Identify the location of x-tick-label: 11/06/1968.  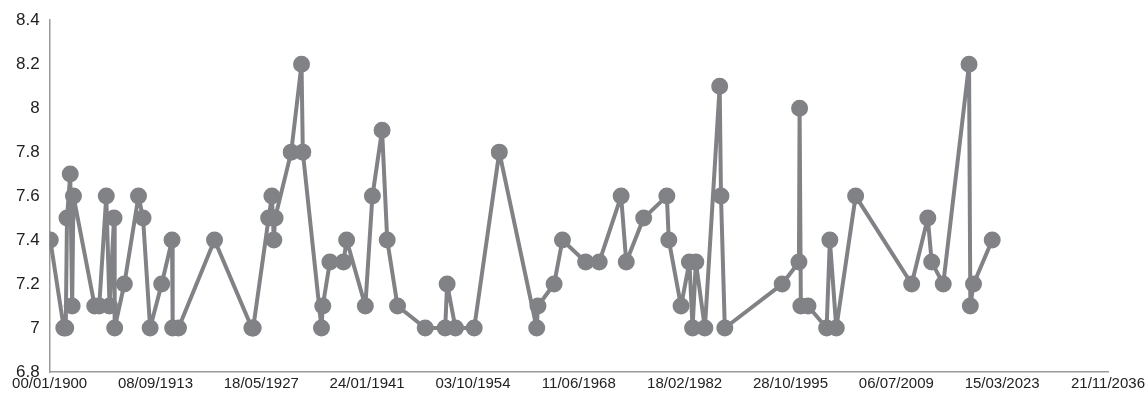
(578, 383).